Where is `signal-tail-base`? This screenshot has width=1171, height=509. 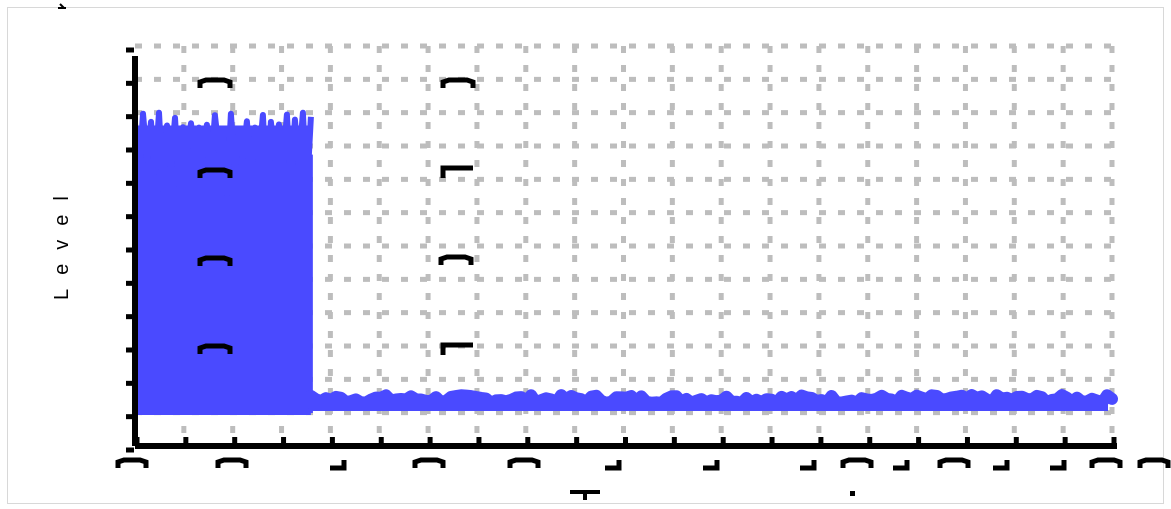 signal-tail-base is located at coordinates (709, 405).